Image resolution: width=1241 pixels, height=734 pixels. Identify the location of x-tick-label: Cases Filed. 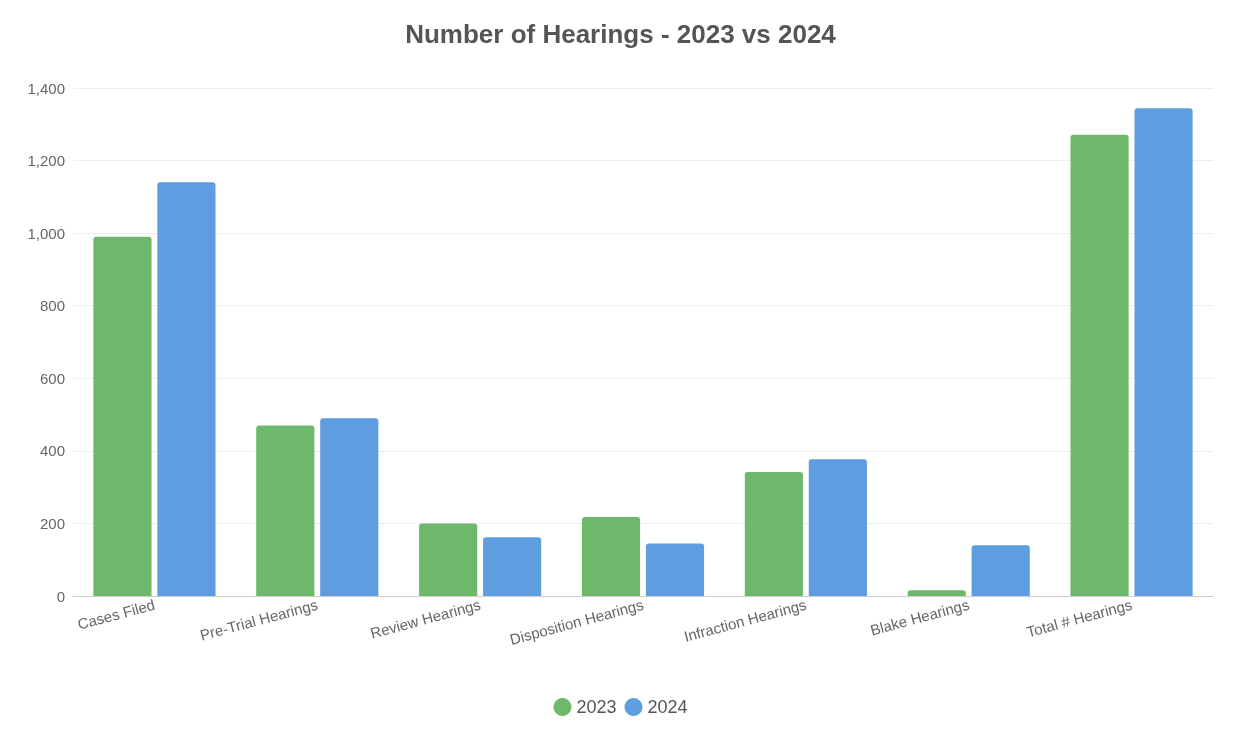
(116, 614).